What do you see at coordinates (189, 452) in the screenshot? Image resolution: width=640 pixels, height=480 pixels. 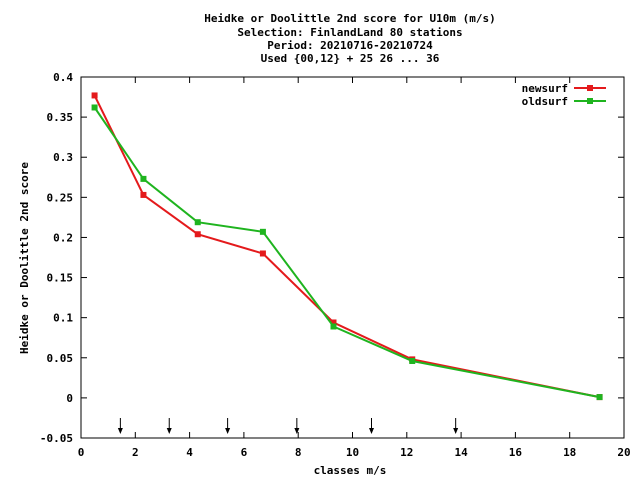 I see `x-tick-label: 4` at bounding box center [189, 452].